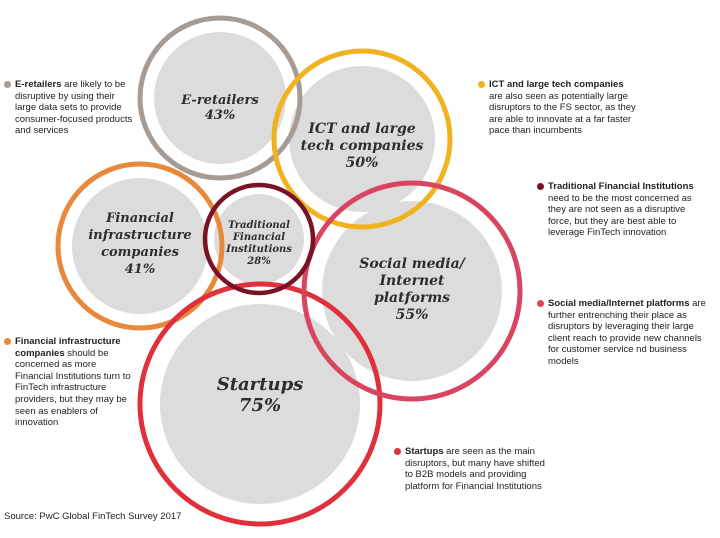  Describe the element at coordinates (258, 261) in the screenshot. I see `bubble-value-traditional: 28%` at that location.